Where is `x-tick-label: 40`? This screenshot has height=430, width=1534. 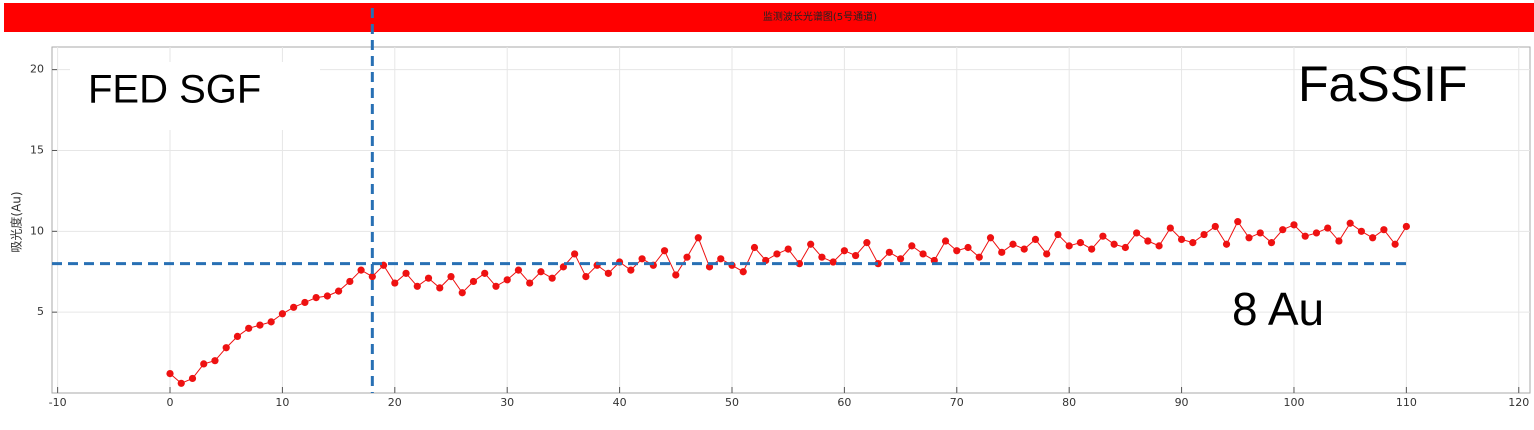
x-tick-label: 40 is located at coordinates (620, 402).